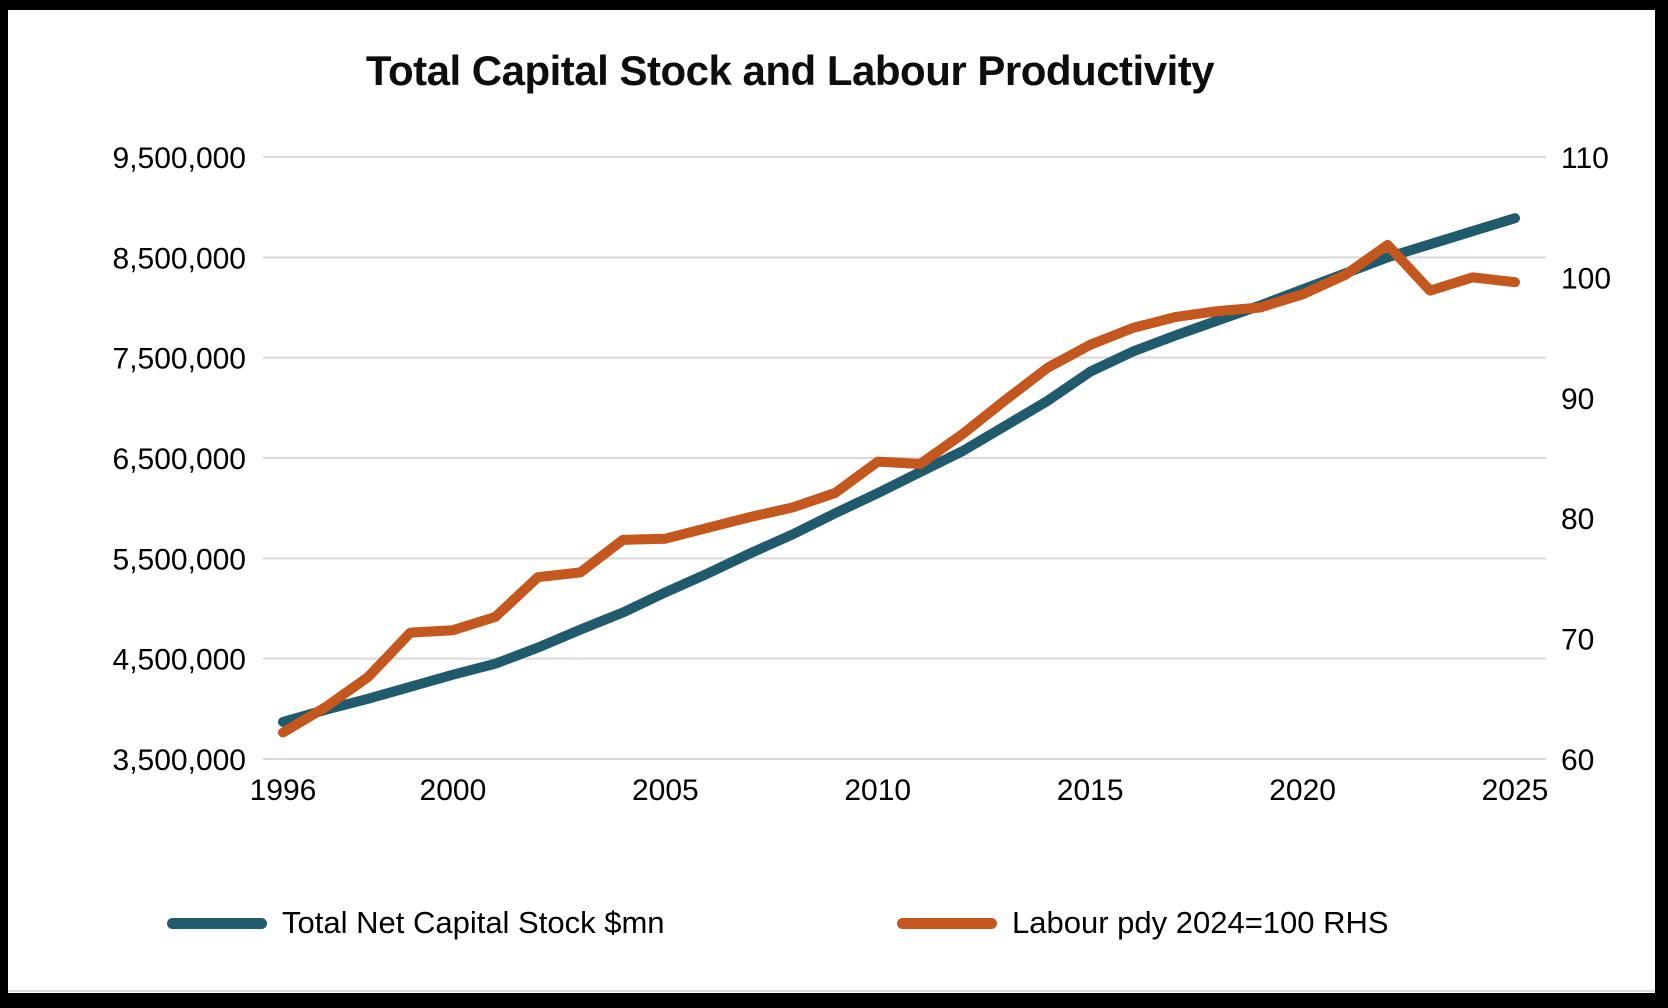 The height and width of the screenshot is (1008, 1668). I want to click on x-axis-tick-label: 2000, so click(453, 790).